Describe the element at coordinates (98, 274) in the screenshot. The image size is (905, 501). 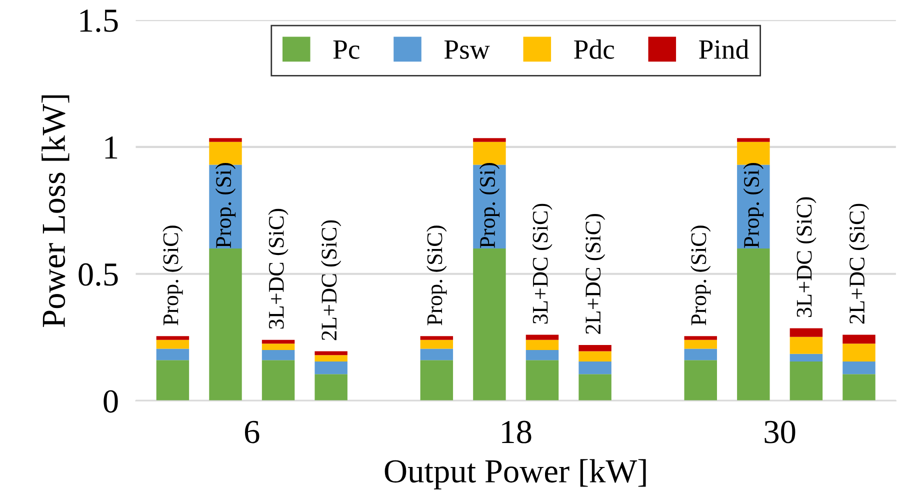
I see `y-tick-label: 0.5` at that location.